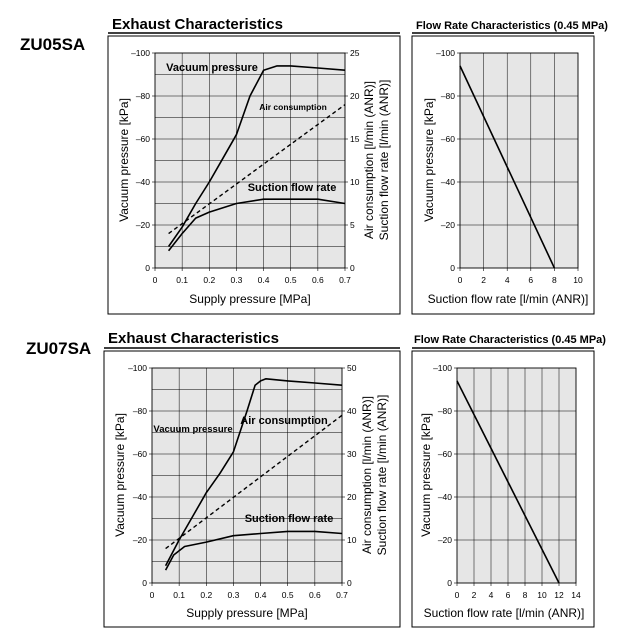  Describe the element at coordinates (355, 53) in the screenshot. I see `y2-tick-label: 25` at that location.